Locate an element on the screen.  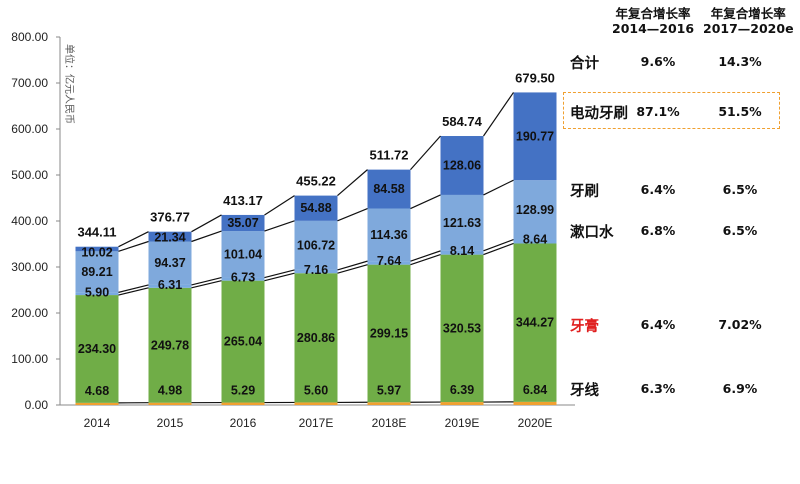
data-label: 6.39 is located at coordinates (462, 390).